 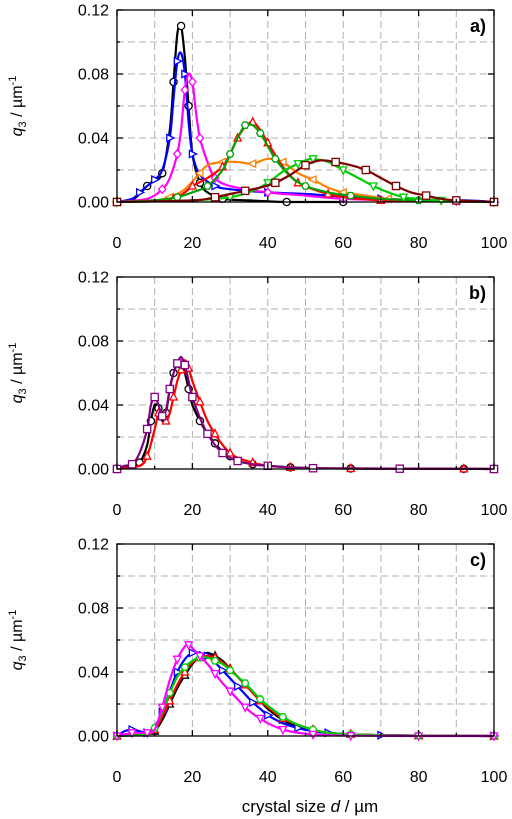 I want to click on x-axis-label: crystal size d / µm, so click(x=310, y=806).